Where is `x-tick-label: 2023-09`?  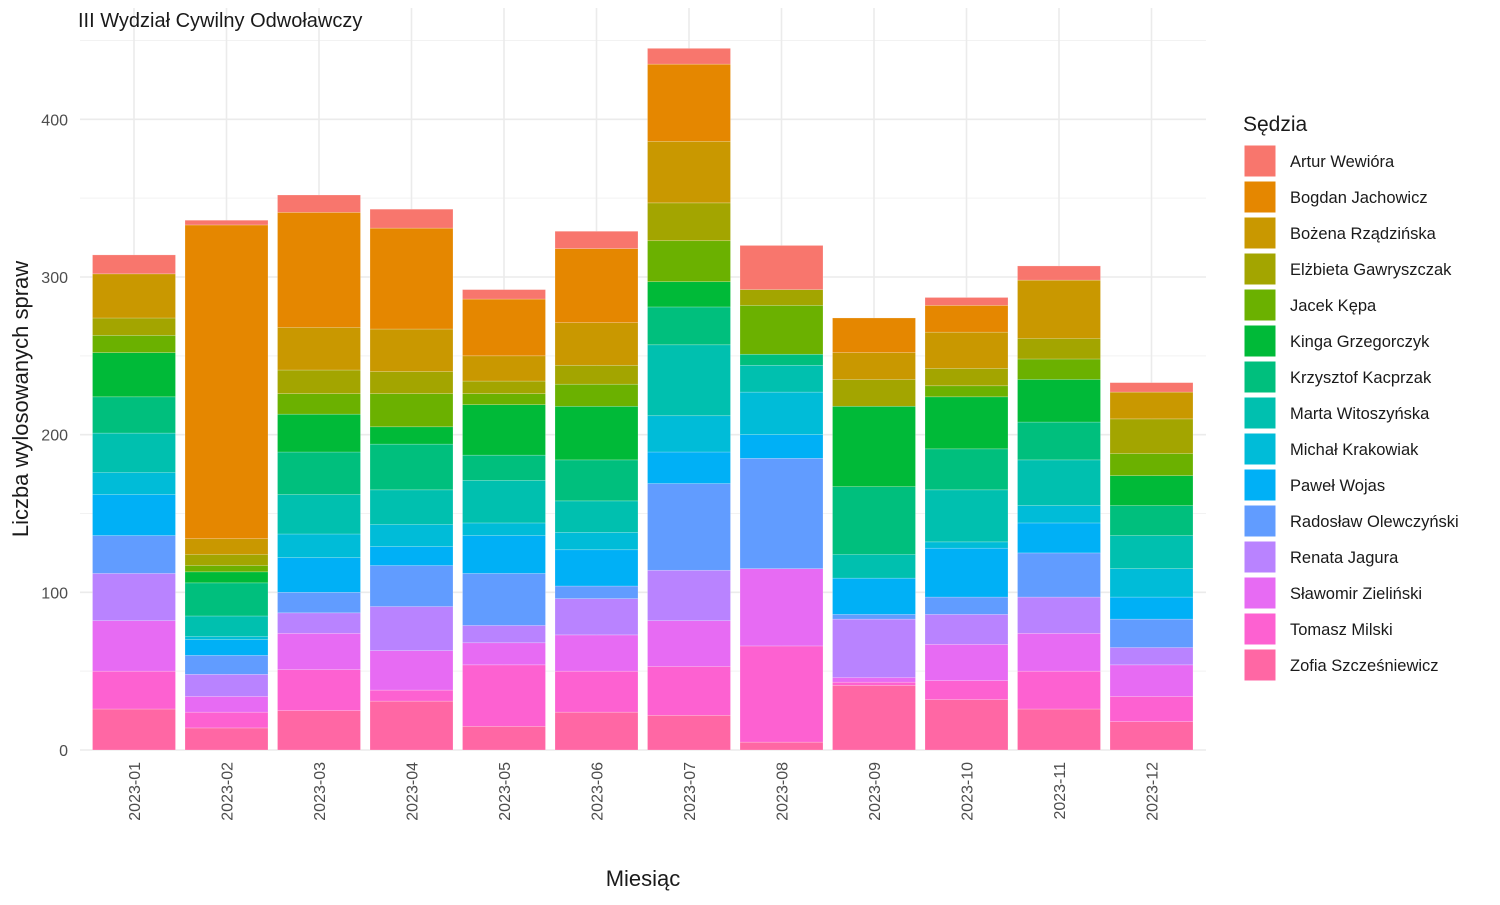 x-tick-label: 2023-09 is located at coordinates (875, 791).